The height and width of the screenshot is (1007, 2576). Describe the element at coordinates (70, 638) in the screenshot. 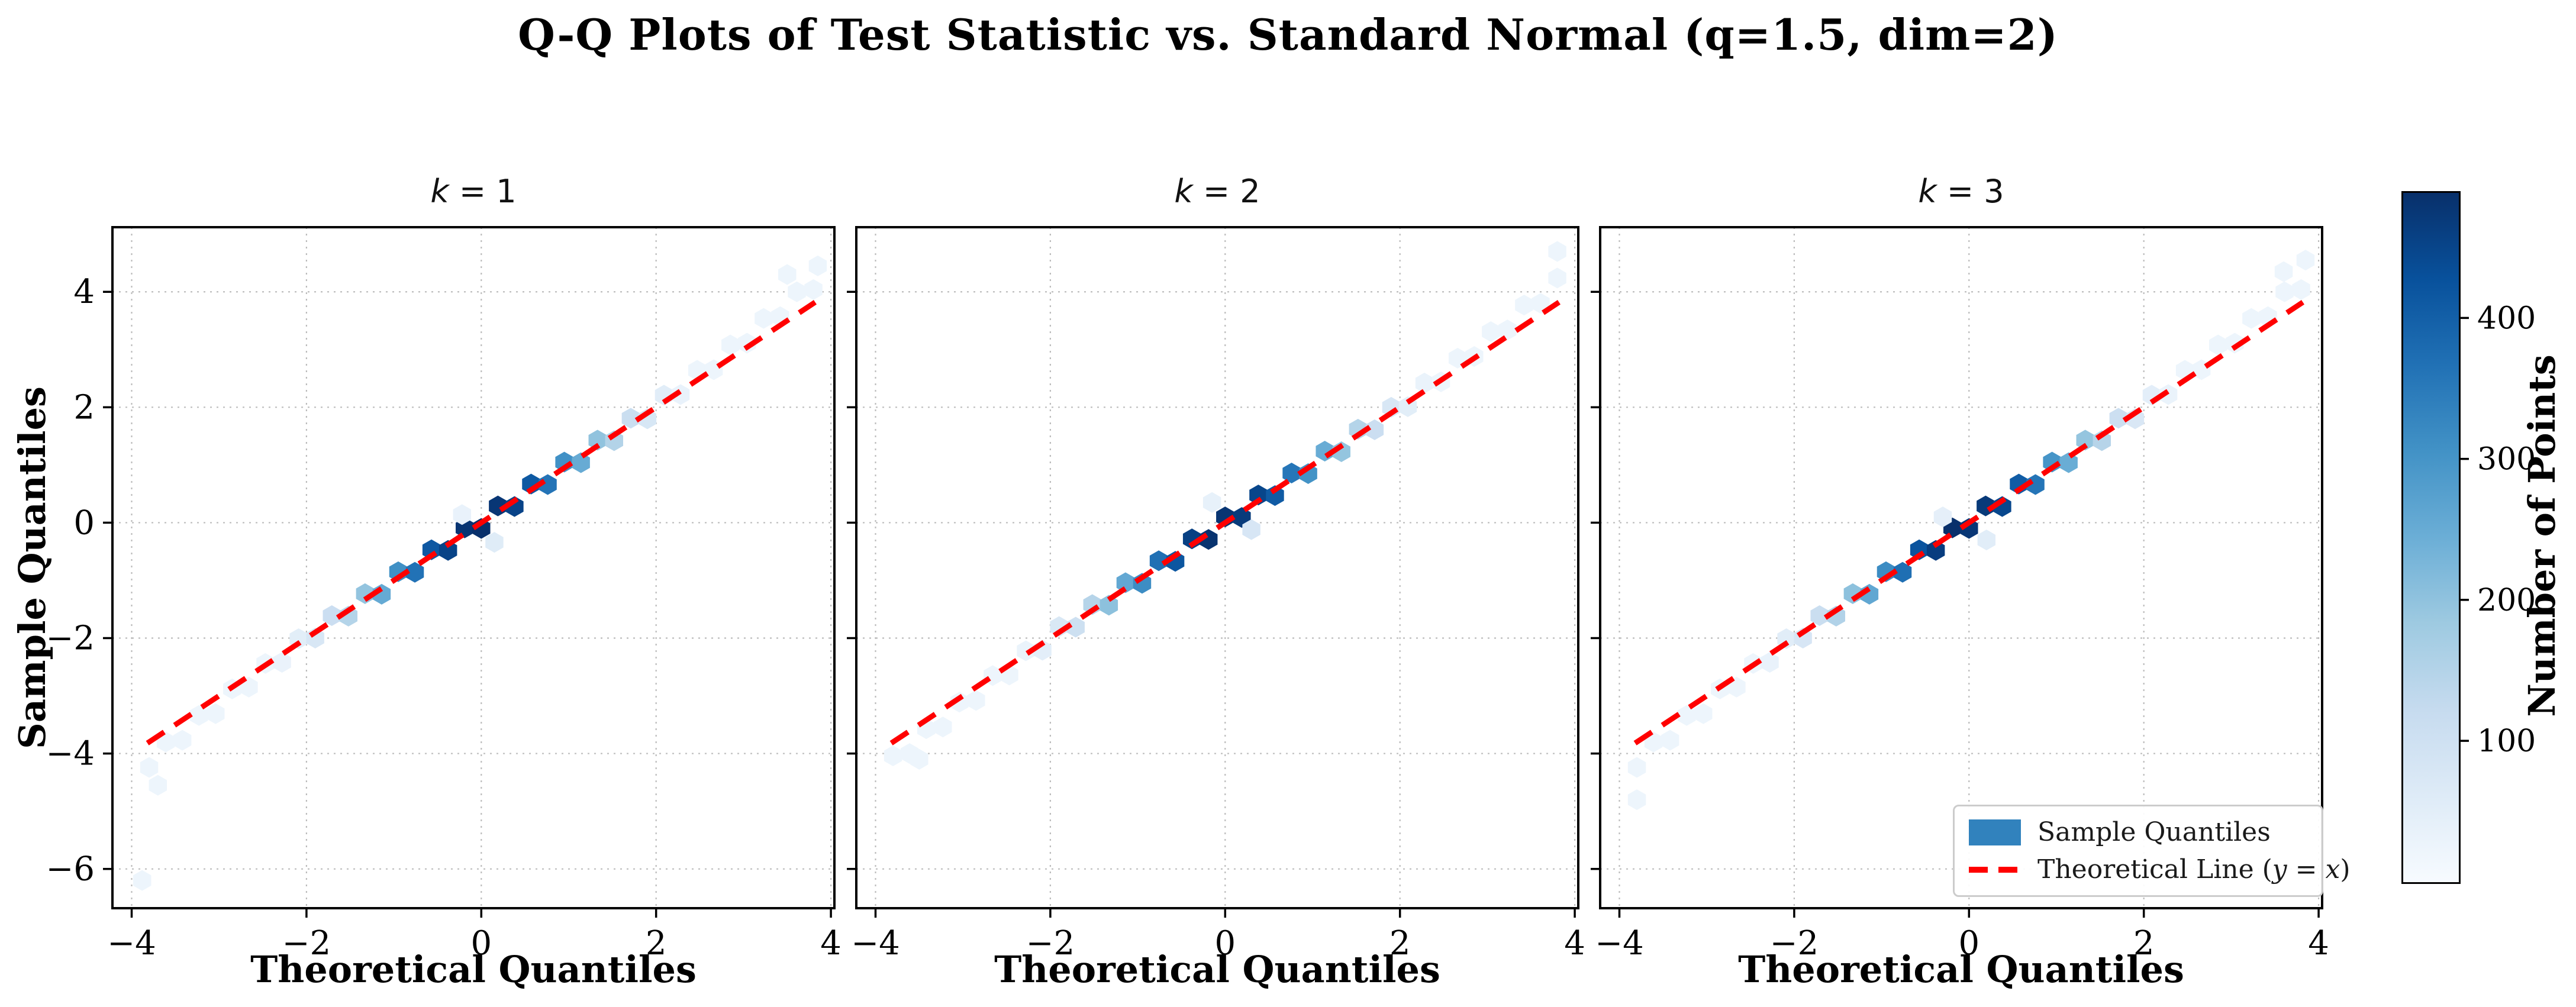

I see `y-tick-label: −2` at that location.